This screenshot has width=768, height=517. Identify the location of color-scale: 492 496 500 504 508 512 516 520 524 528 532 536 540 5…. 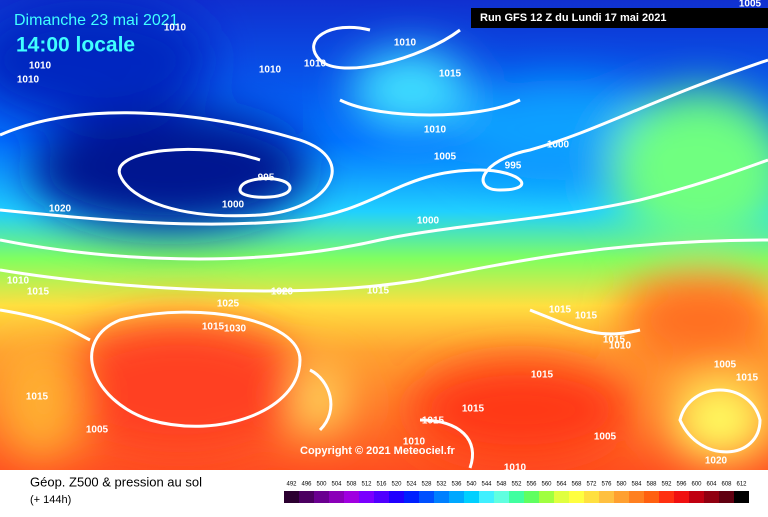
(516, 492).